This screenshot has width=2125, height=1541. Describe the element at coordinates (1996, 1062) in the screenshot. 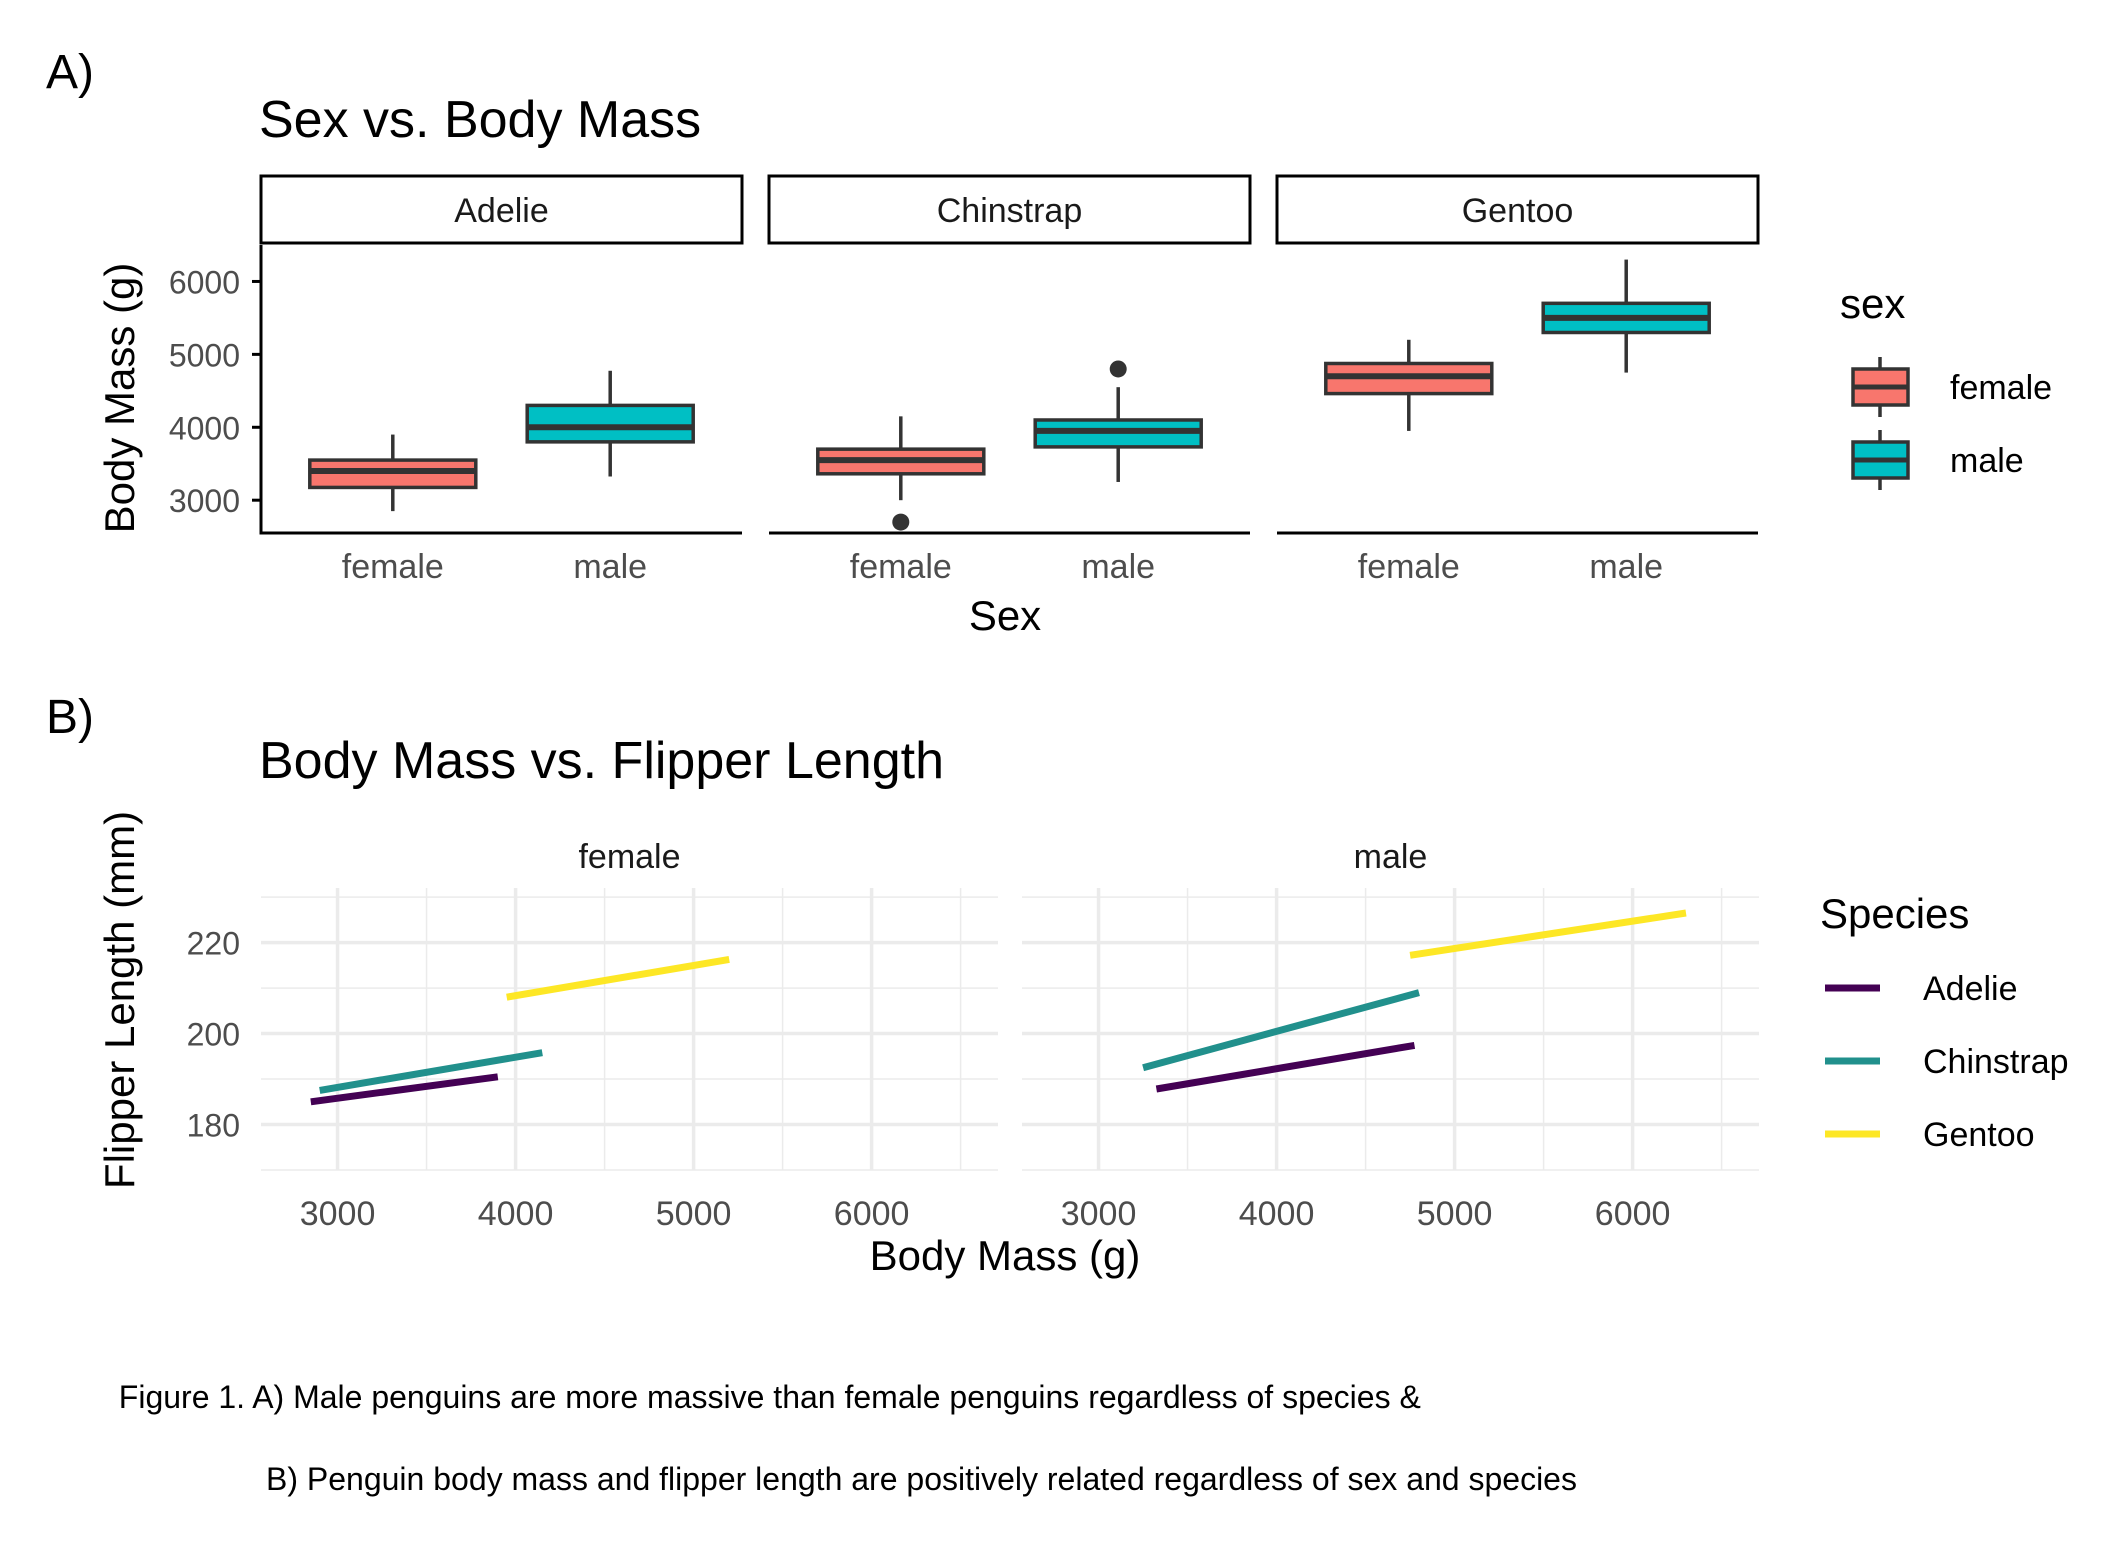

I see `legend-label-chinstrap: Chinstrap` at that location.